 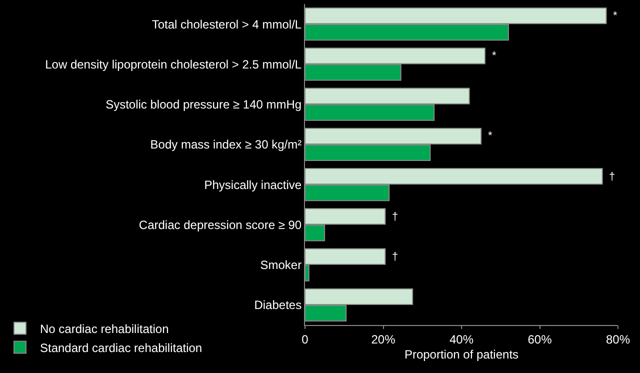 What do you see at coordinates (383, 339) in the screenshot?
I see `x-tick-label: 20%` at bounding box center [383, 339].